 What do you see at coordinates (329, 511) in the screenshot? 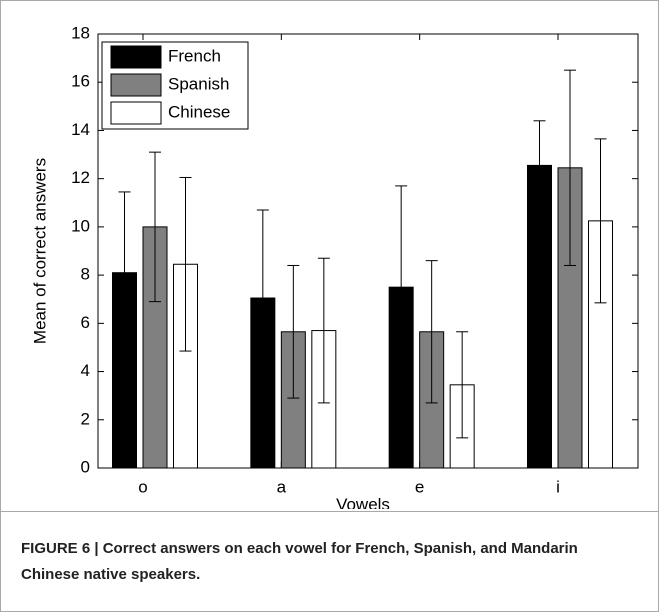
I see `separator` at bounding box center [329, 511].